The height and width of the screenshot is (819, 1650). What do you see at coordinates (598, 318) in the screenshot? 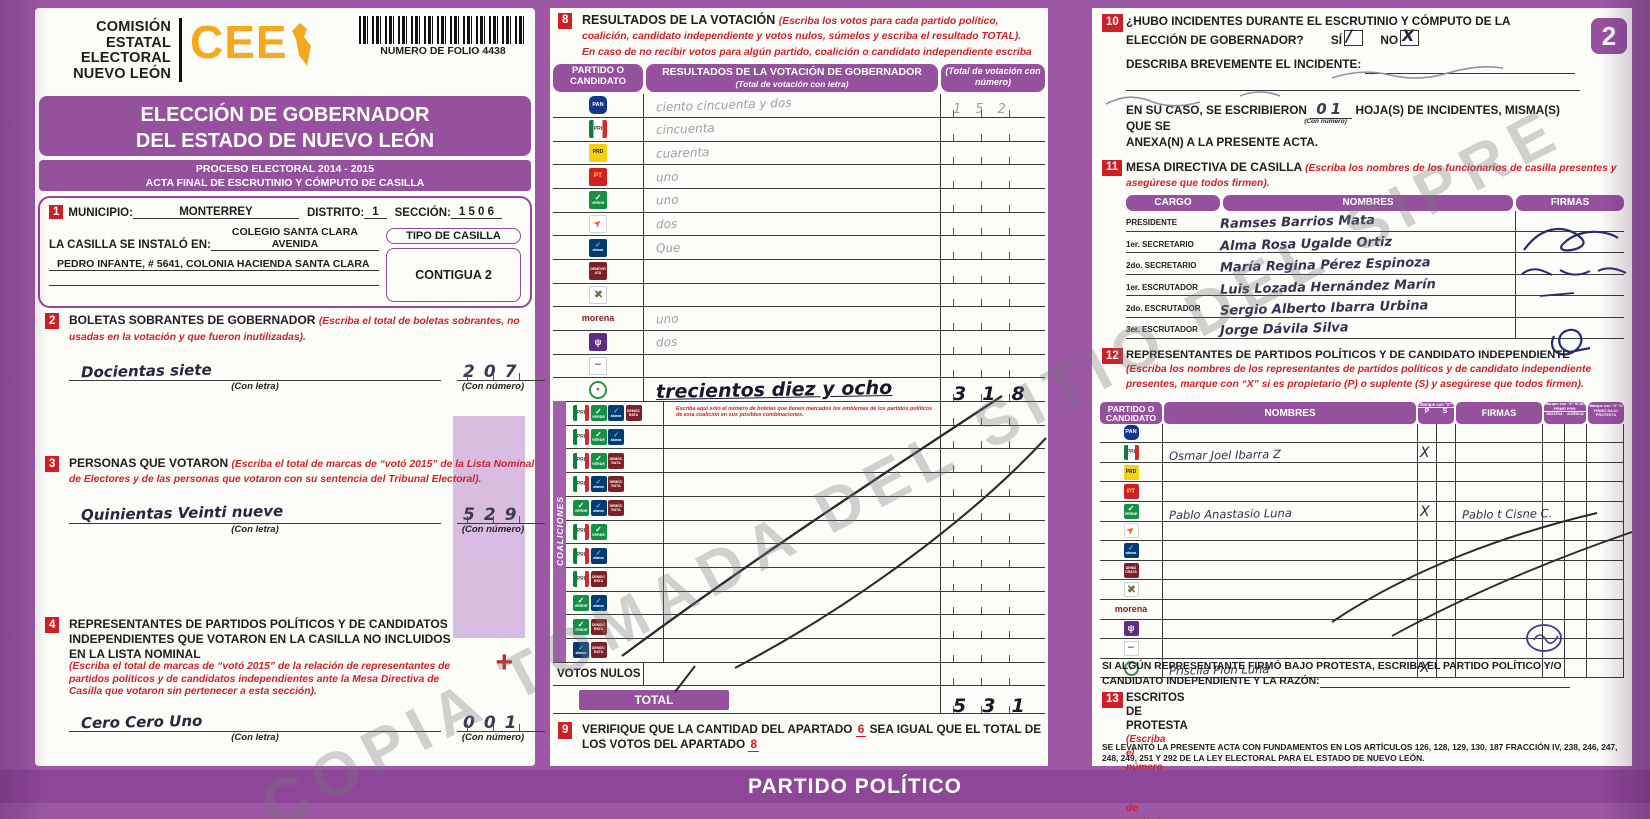
I see `party-cell: morena` at bounding box center [598, 318].